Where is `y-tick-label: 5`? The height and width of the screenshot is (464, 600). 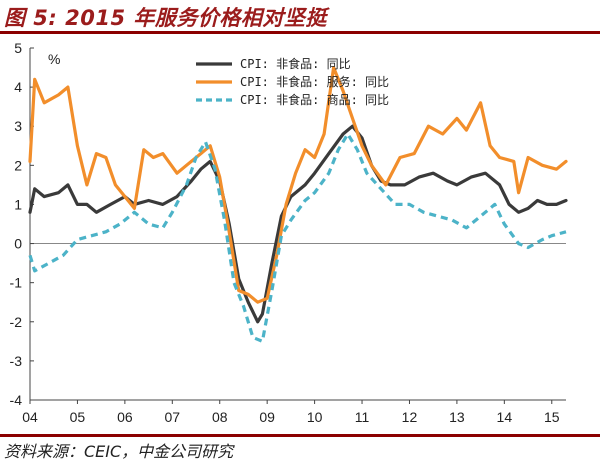 y-tick-label: 5 is located at coordinates (18, 48).